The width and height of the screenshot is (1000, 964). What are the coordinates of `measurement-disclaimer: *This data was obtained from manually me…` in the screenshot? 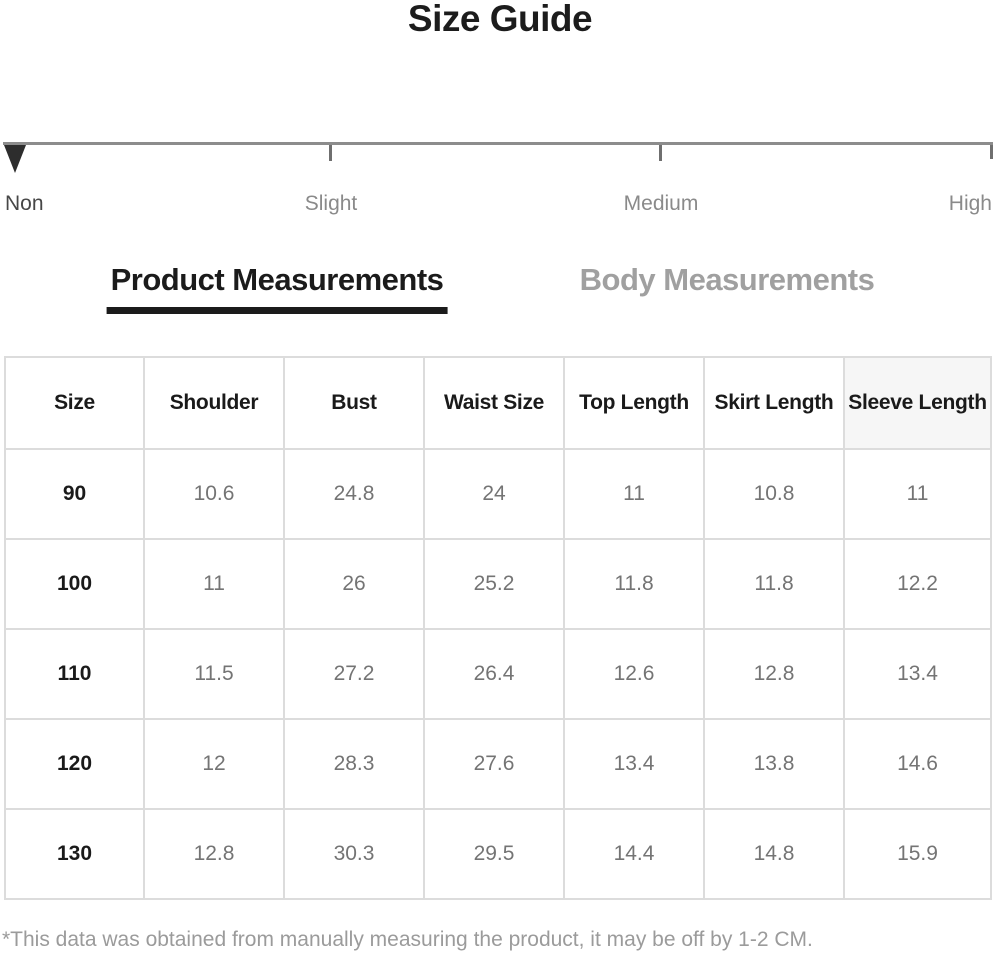 It's located at (407, 939).